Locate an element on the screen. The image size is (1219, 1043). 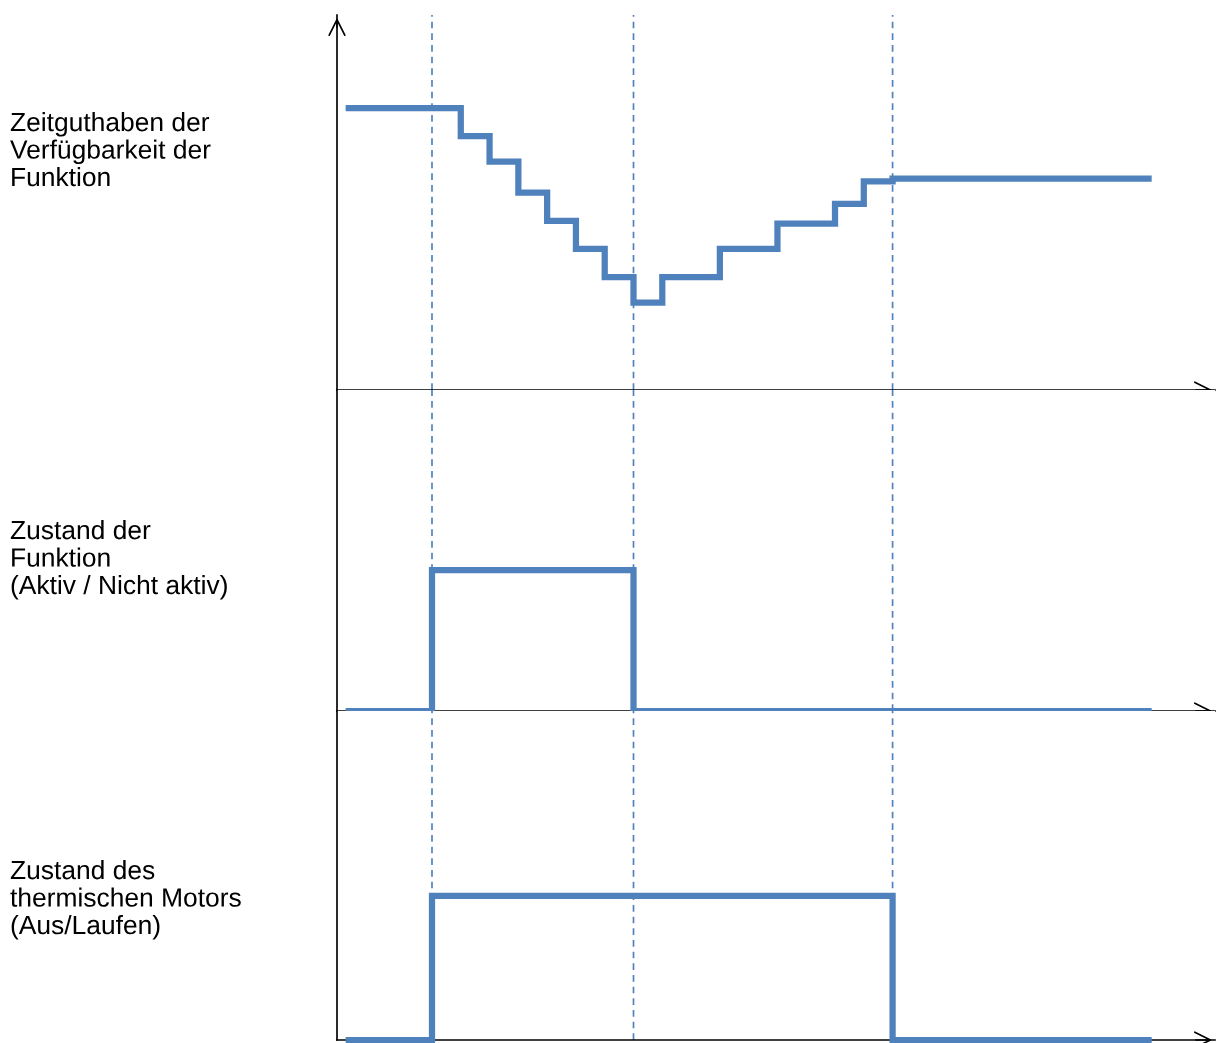
y-axis-title: Zustand der Funktion (Aktiv / Nicht aktiv) is located at coordinates (118, 560).